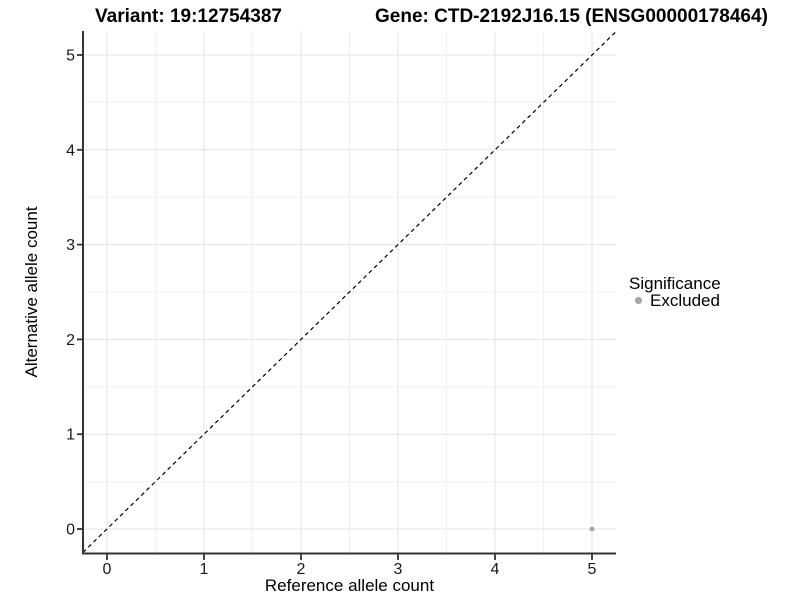  I want to click on x-tick-labels: 0 1 2 3 4 5, so click(350, 569).